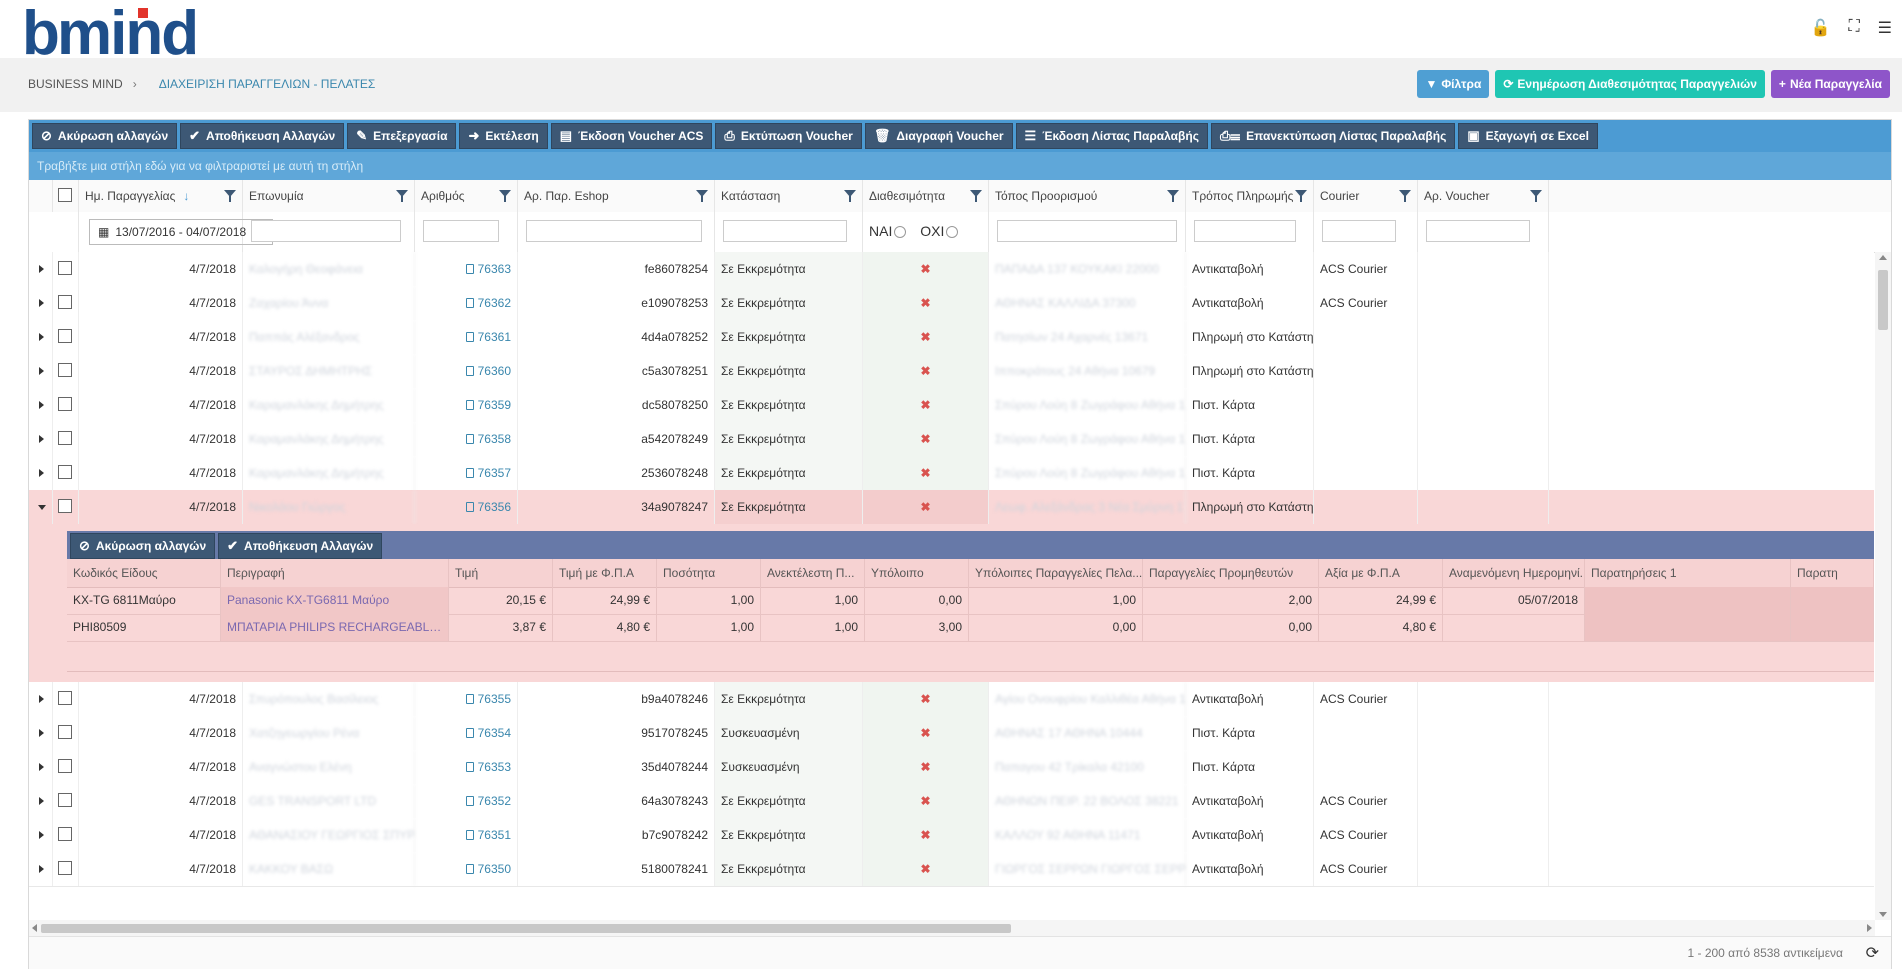  I want to click on export-excel-button: ▣ Εξαγωγή σε Excel, so click(1528, 136).